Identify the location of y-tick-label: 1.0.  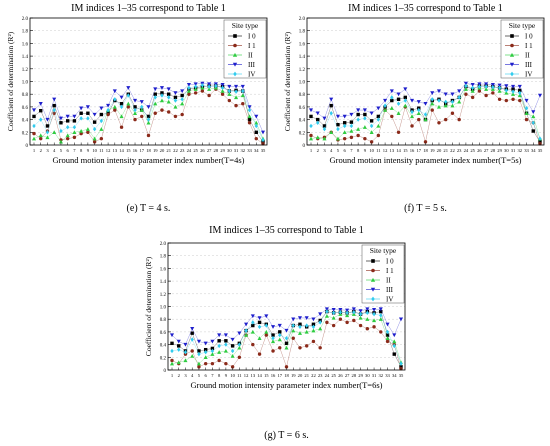
(302, 83).